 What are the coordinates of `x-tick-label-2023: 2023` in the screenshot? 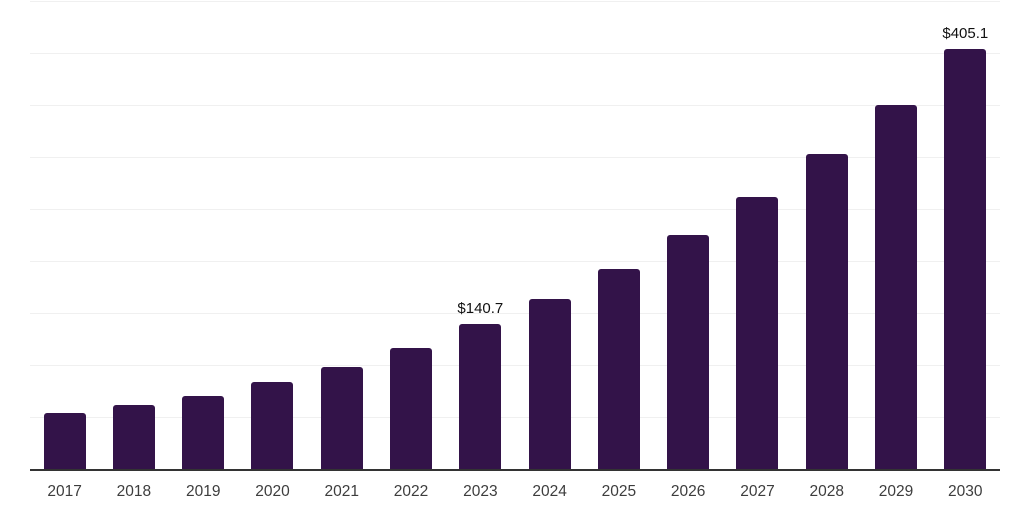 It's located at (480, 491).